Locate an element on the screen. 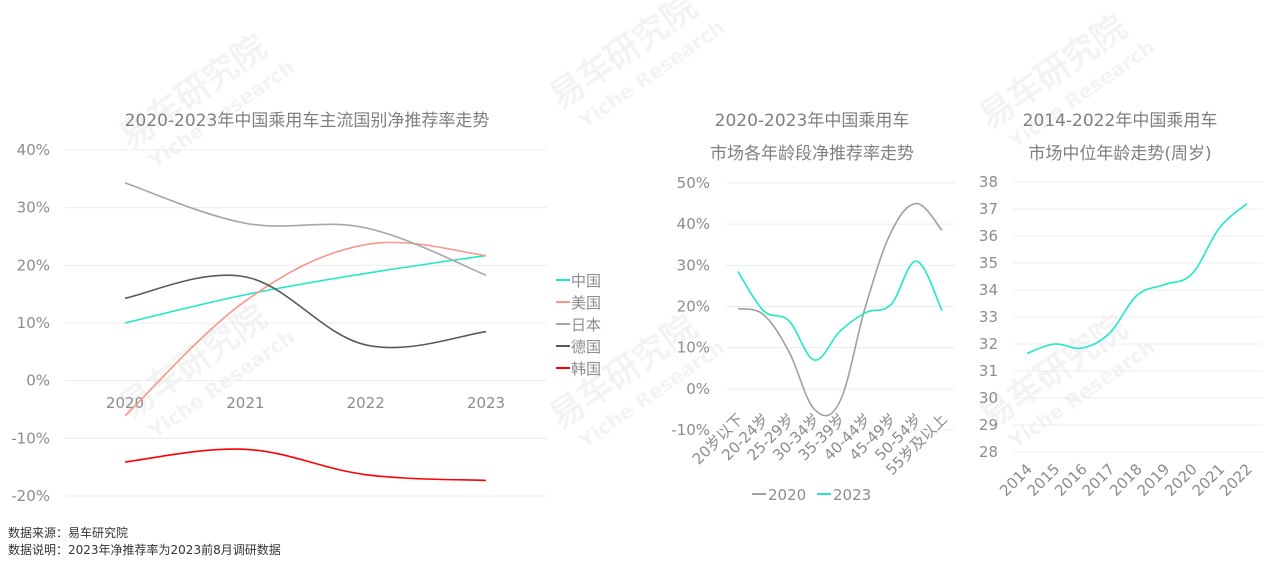  legend-label: 日本 is located at coordinates (586, 325).